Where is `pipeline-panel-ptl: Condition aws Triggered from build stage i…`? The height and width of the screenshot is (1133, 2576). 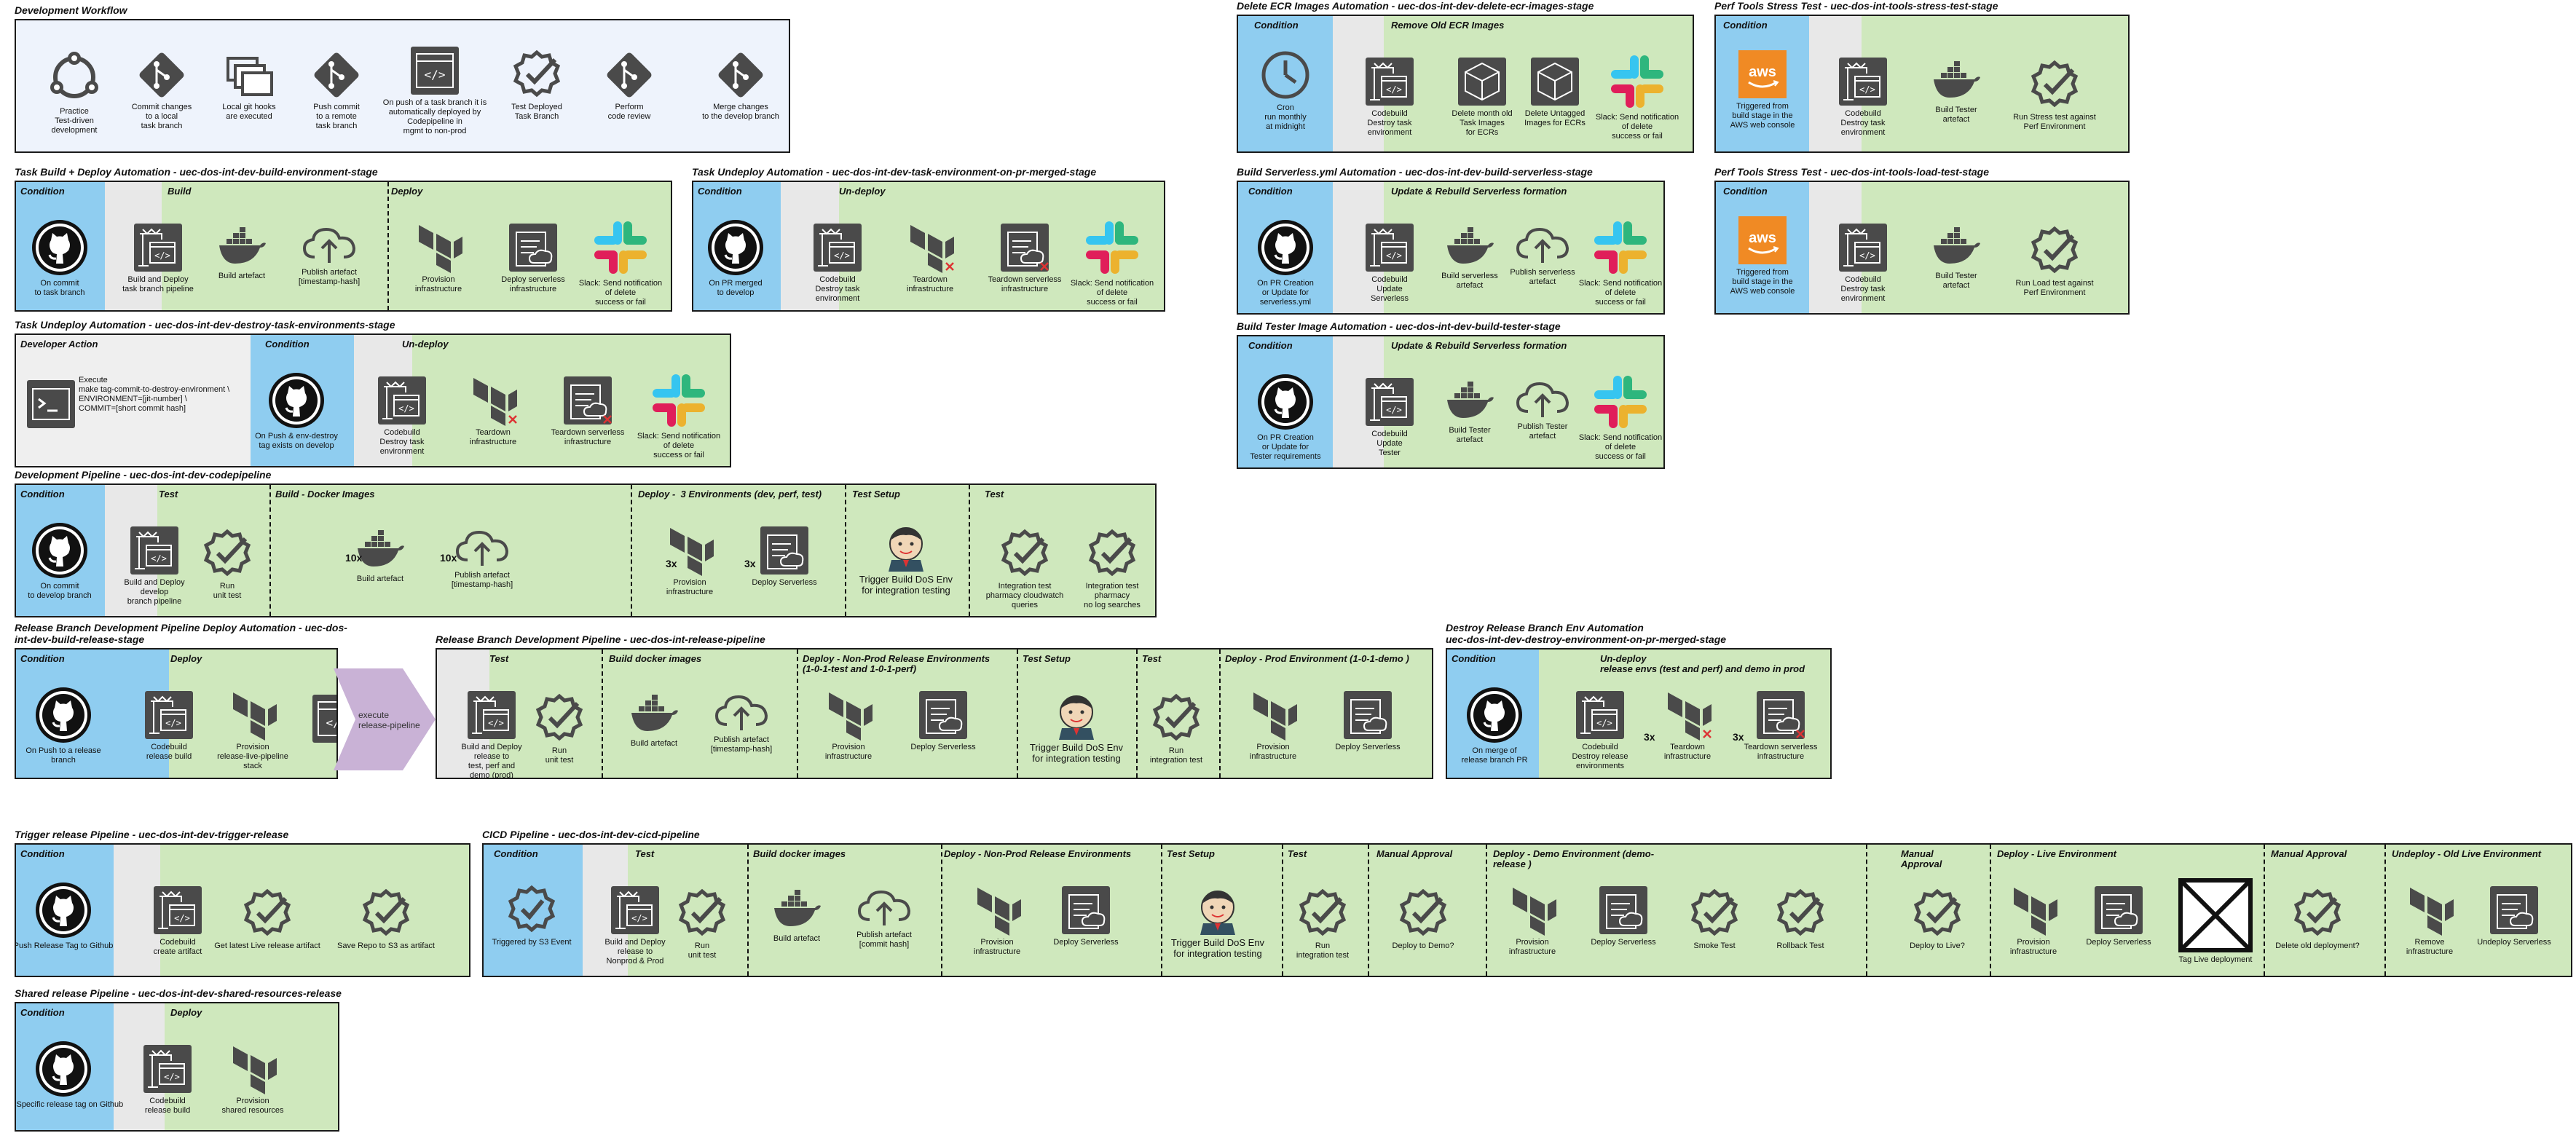 pipeline-panel-ptl: Condition aws Triggered from build stage i… is located at coordinates (1922, 248).